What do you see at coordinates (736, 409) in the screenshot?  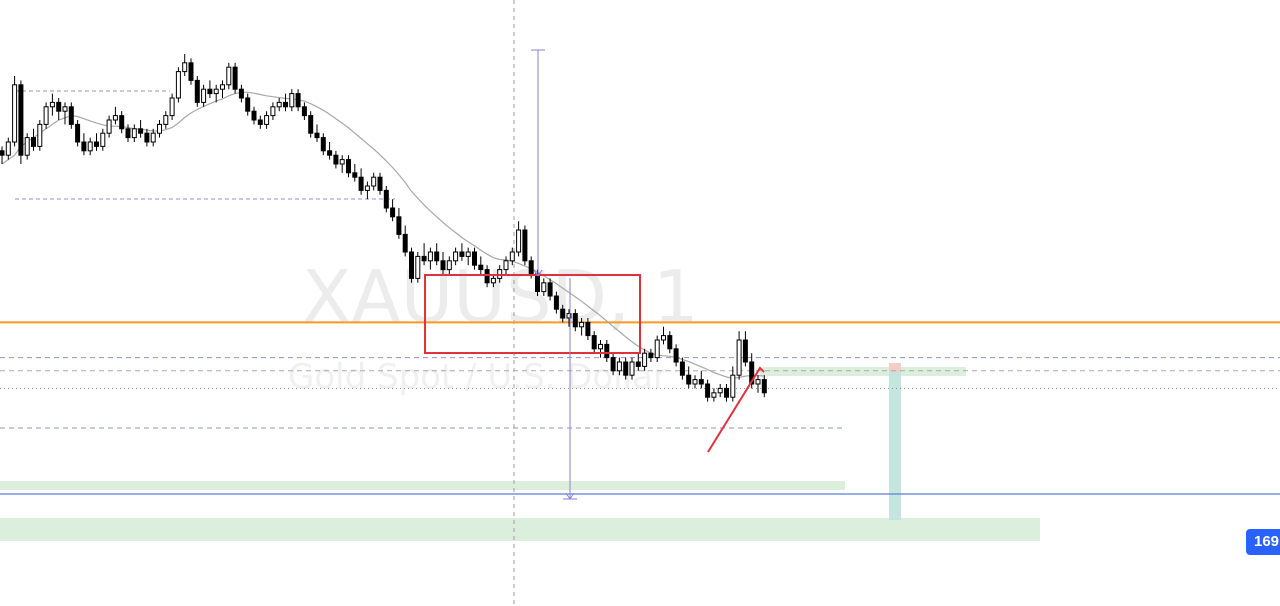 I see `impulse-leg` at bounding box center [736, 409].